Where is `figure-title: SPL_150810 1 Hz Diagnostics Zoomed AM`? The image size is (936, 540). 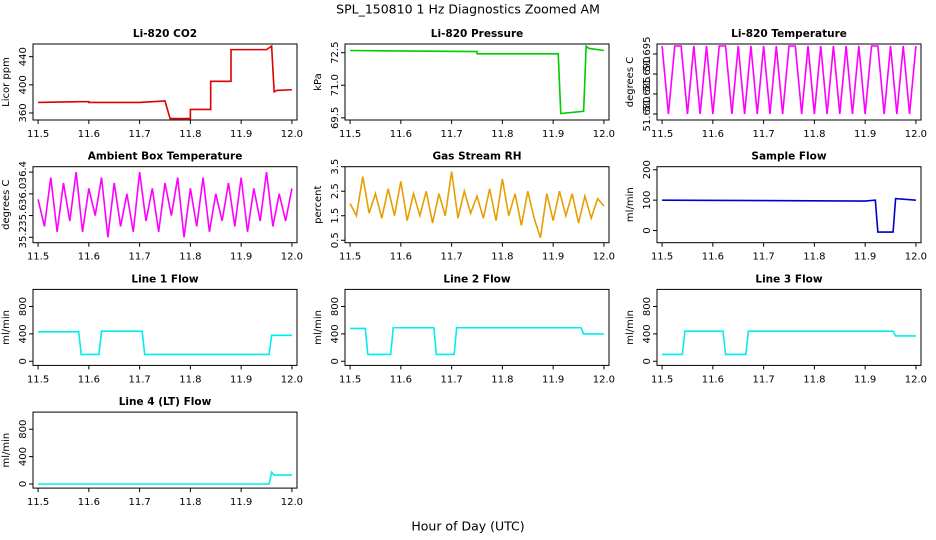 figure-title: SPL_150810 1 Hz Diagnostics Zoomed AM is located at coordinates (468, 9).